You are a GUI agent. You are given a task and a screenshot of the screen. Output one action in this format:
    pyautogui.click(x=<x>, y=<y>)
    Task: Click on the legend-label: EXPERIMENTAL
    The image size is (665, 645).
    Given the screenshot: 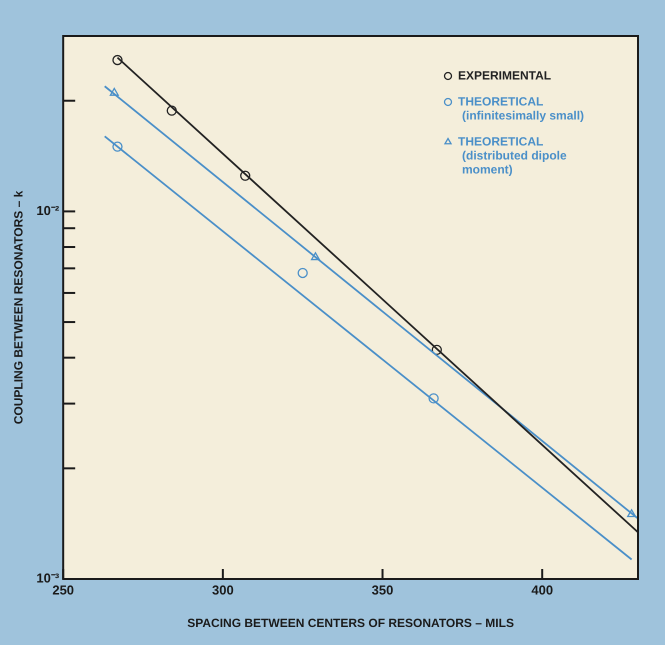 What is the action you would take?
    pyautogui.click(x=505, y=75)
    